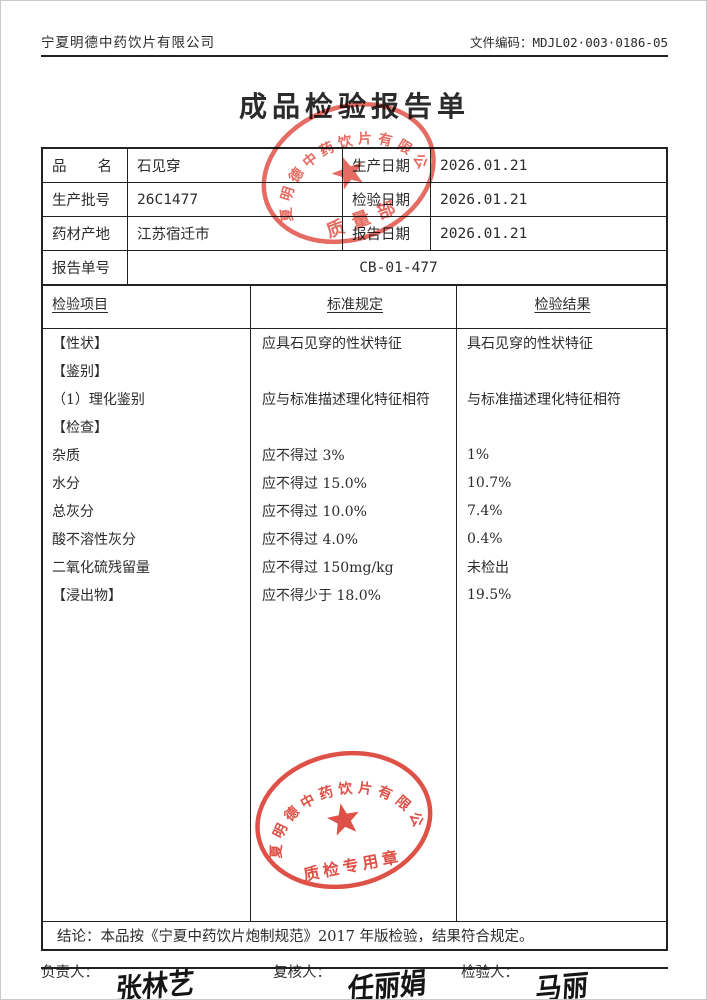 Image resolution: width=707 pixels, height=1000 pixels. I want to click on report-no-value: CB-01-477, so click(398, 267).